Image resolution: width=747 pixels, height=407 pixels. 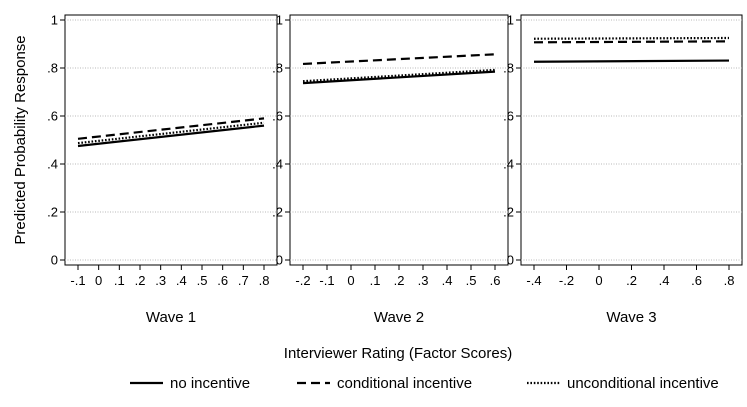 I want to click on legend-label: no incentive, so click(x=210, y=383).